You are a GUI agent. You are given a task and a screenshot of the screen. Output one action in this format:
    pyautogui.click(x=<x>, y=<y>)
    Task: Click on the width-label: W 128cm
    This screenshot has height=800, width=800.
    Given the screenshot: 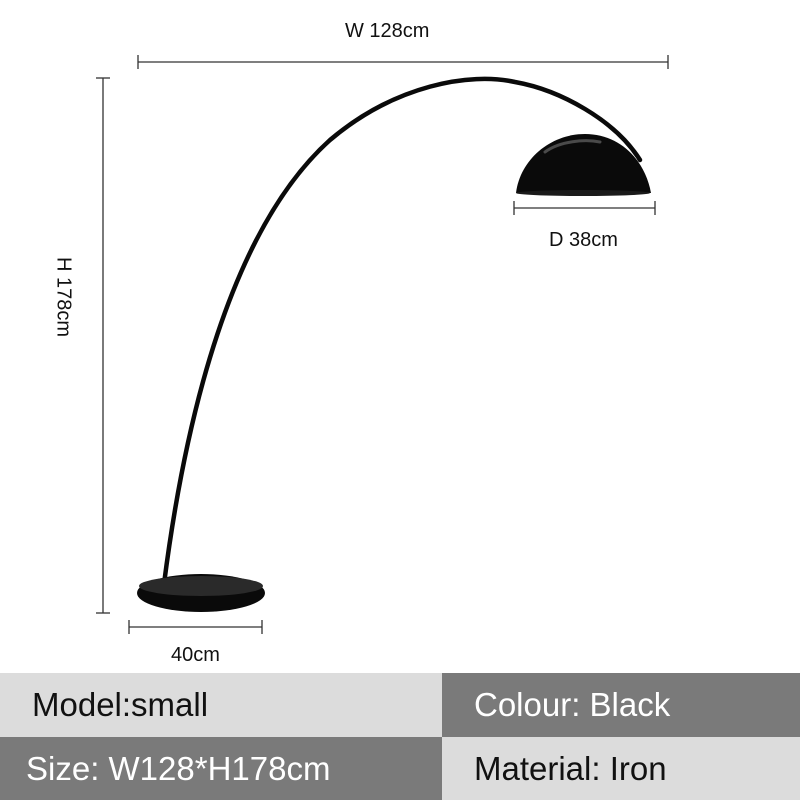 What is the action you would take?
    pyautogui.click(x=387, y=31)
    